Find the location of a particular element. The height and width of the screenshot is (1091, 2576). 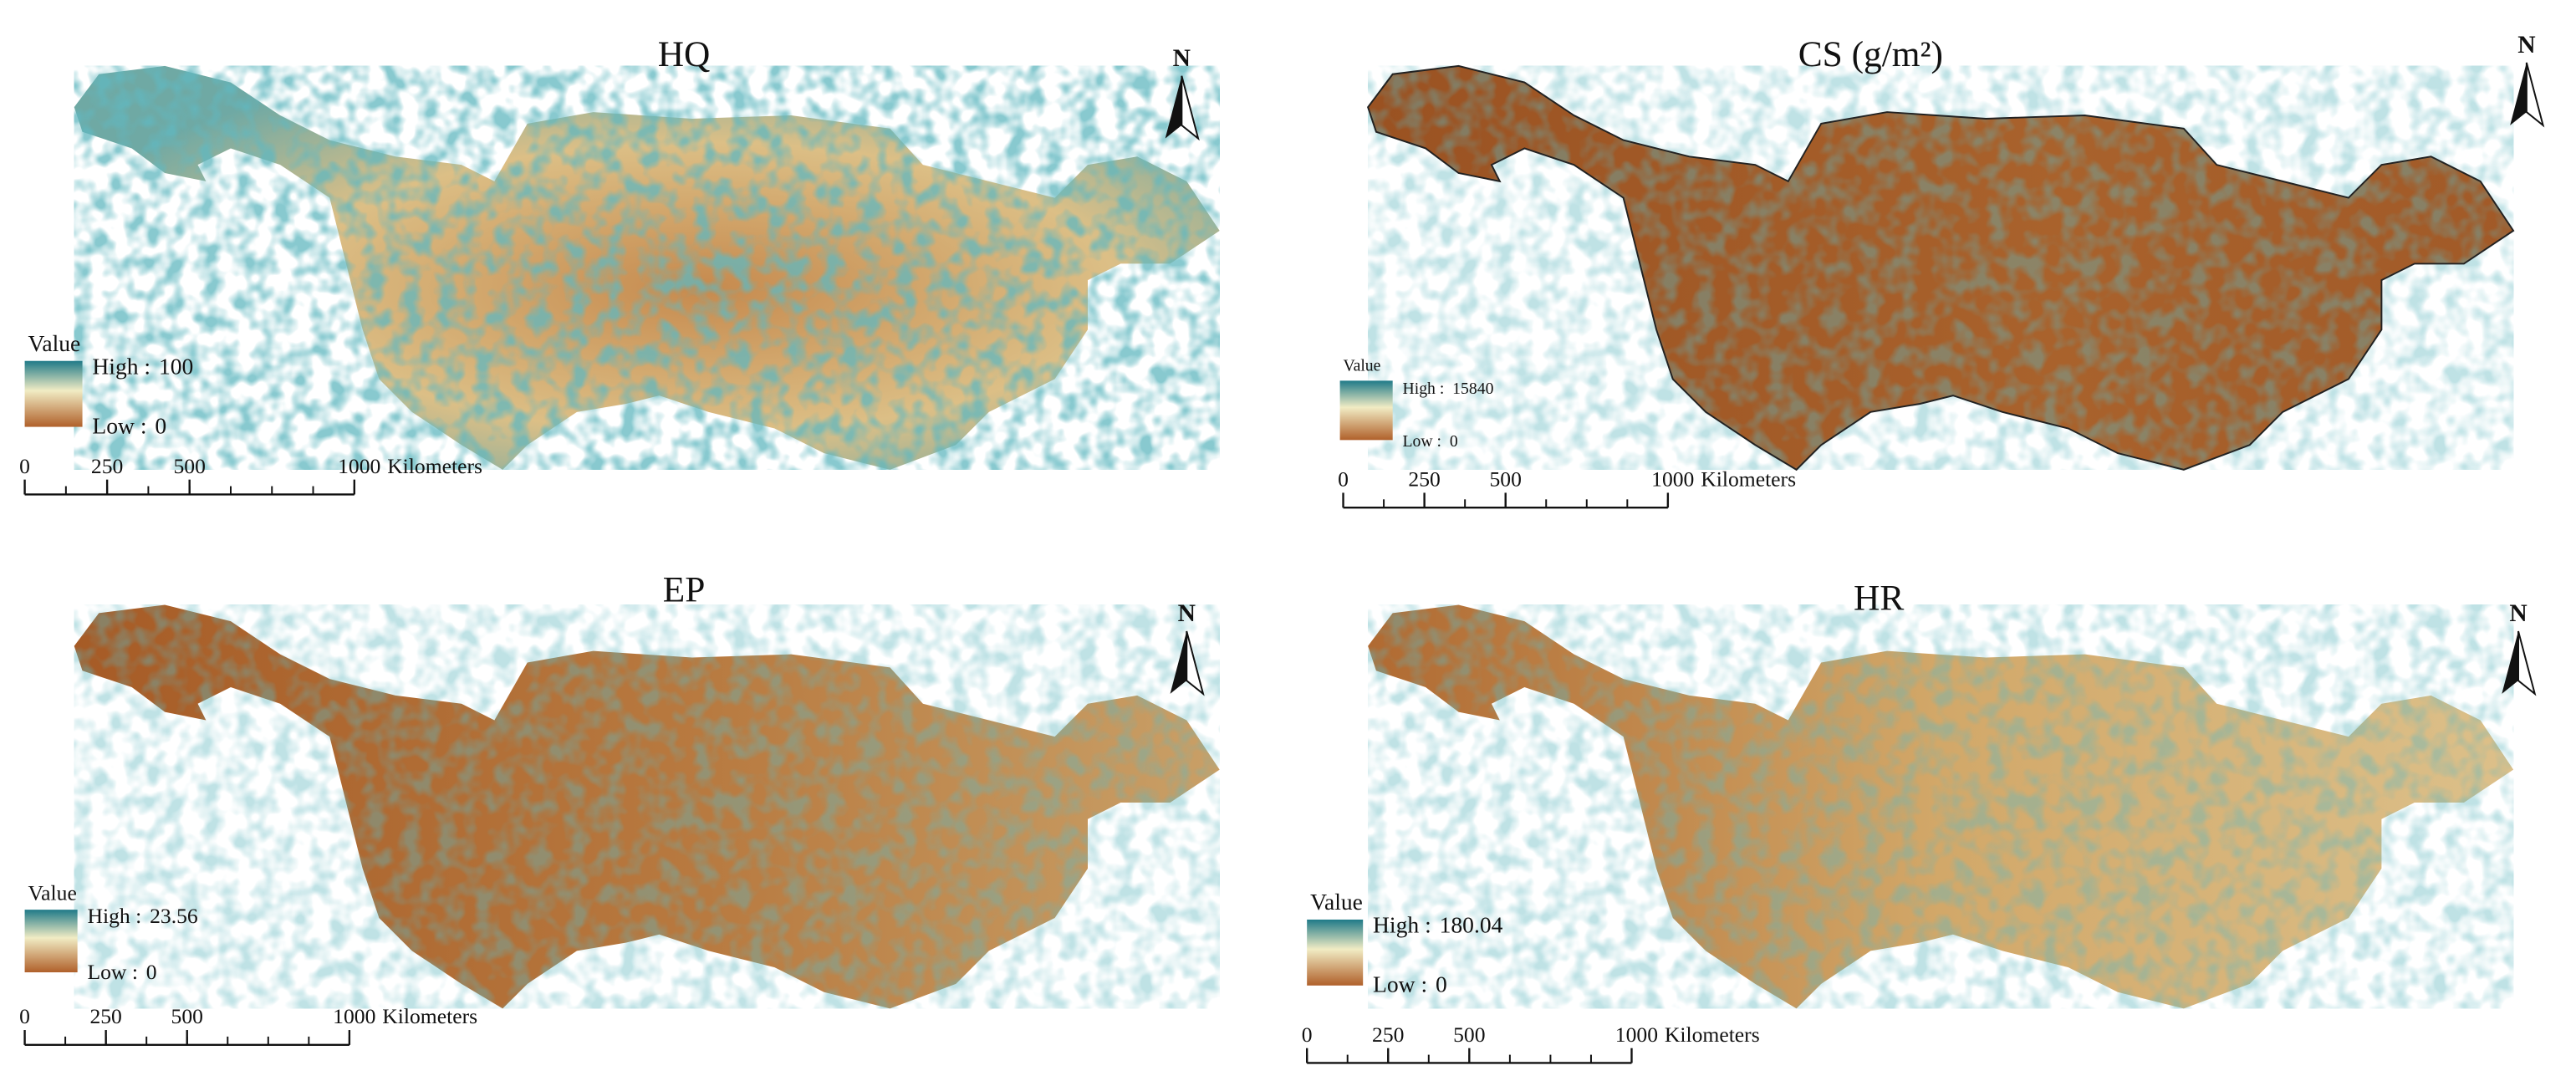

panel-title: HR is located at coordinates (1879, 598).